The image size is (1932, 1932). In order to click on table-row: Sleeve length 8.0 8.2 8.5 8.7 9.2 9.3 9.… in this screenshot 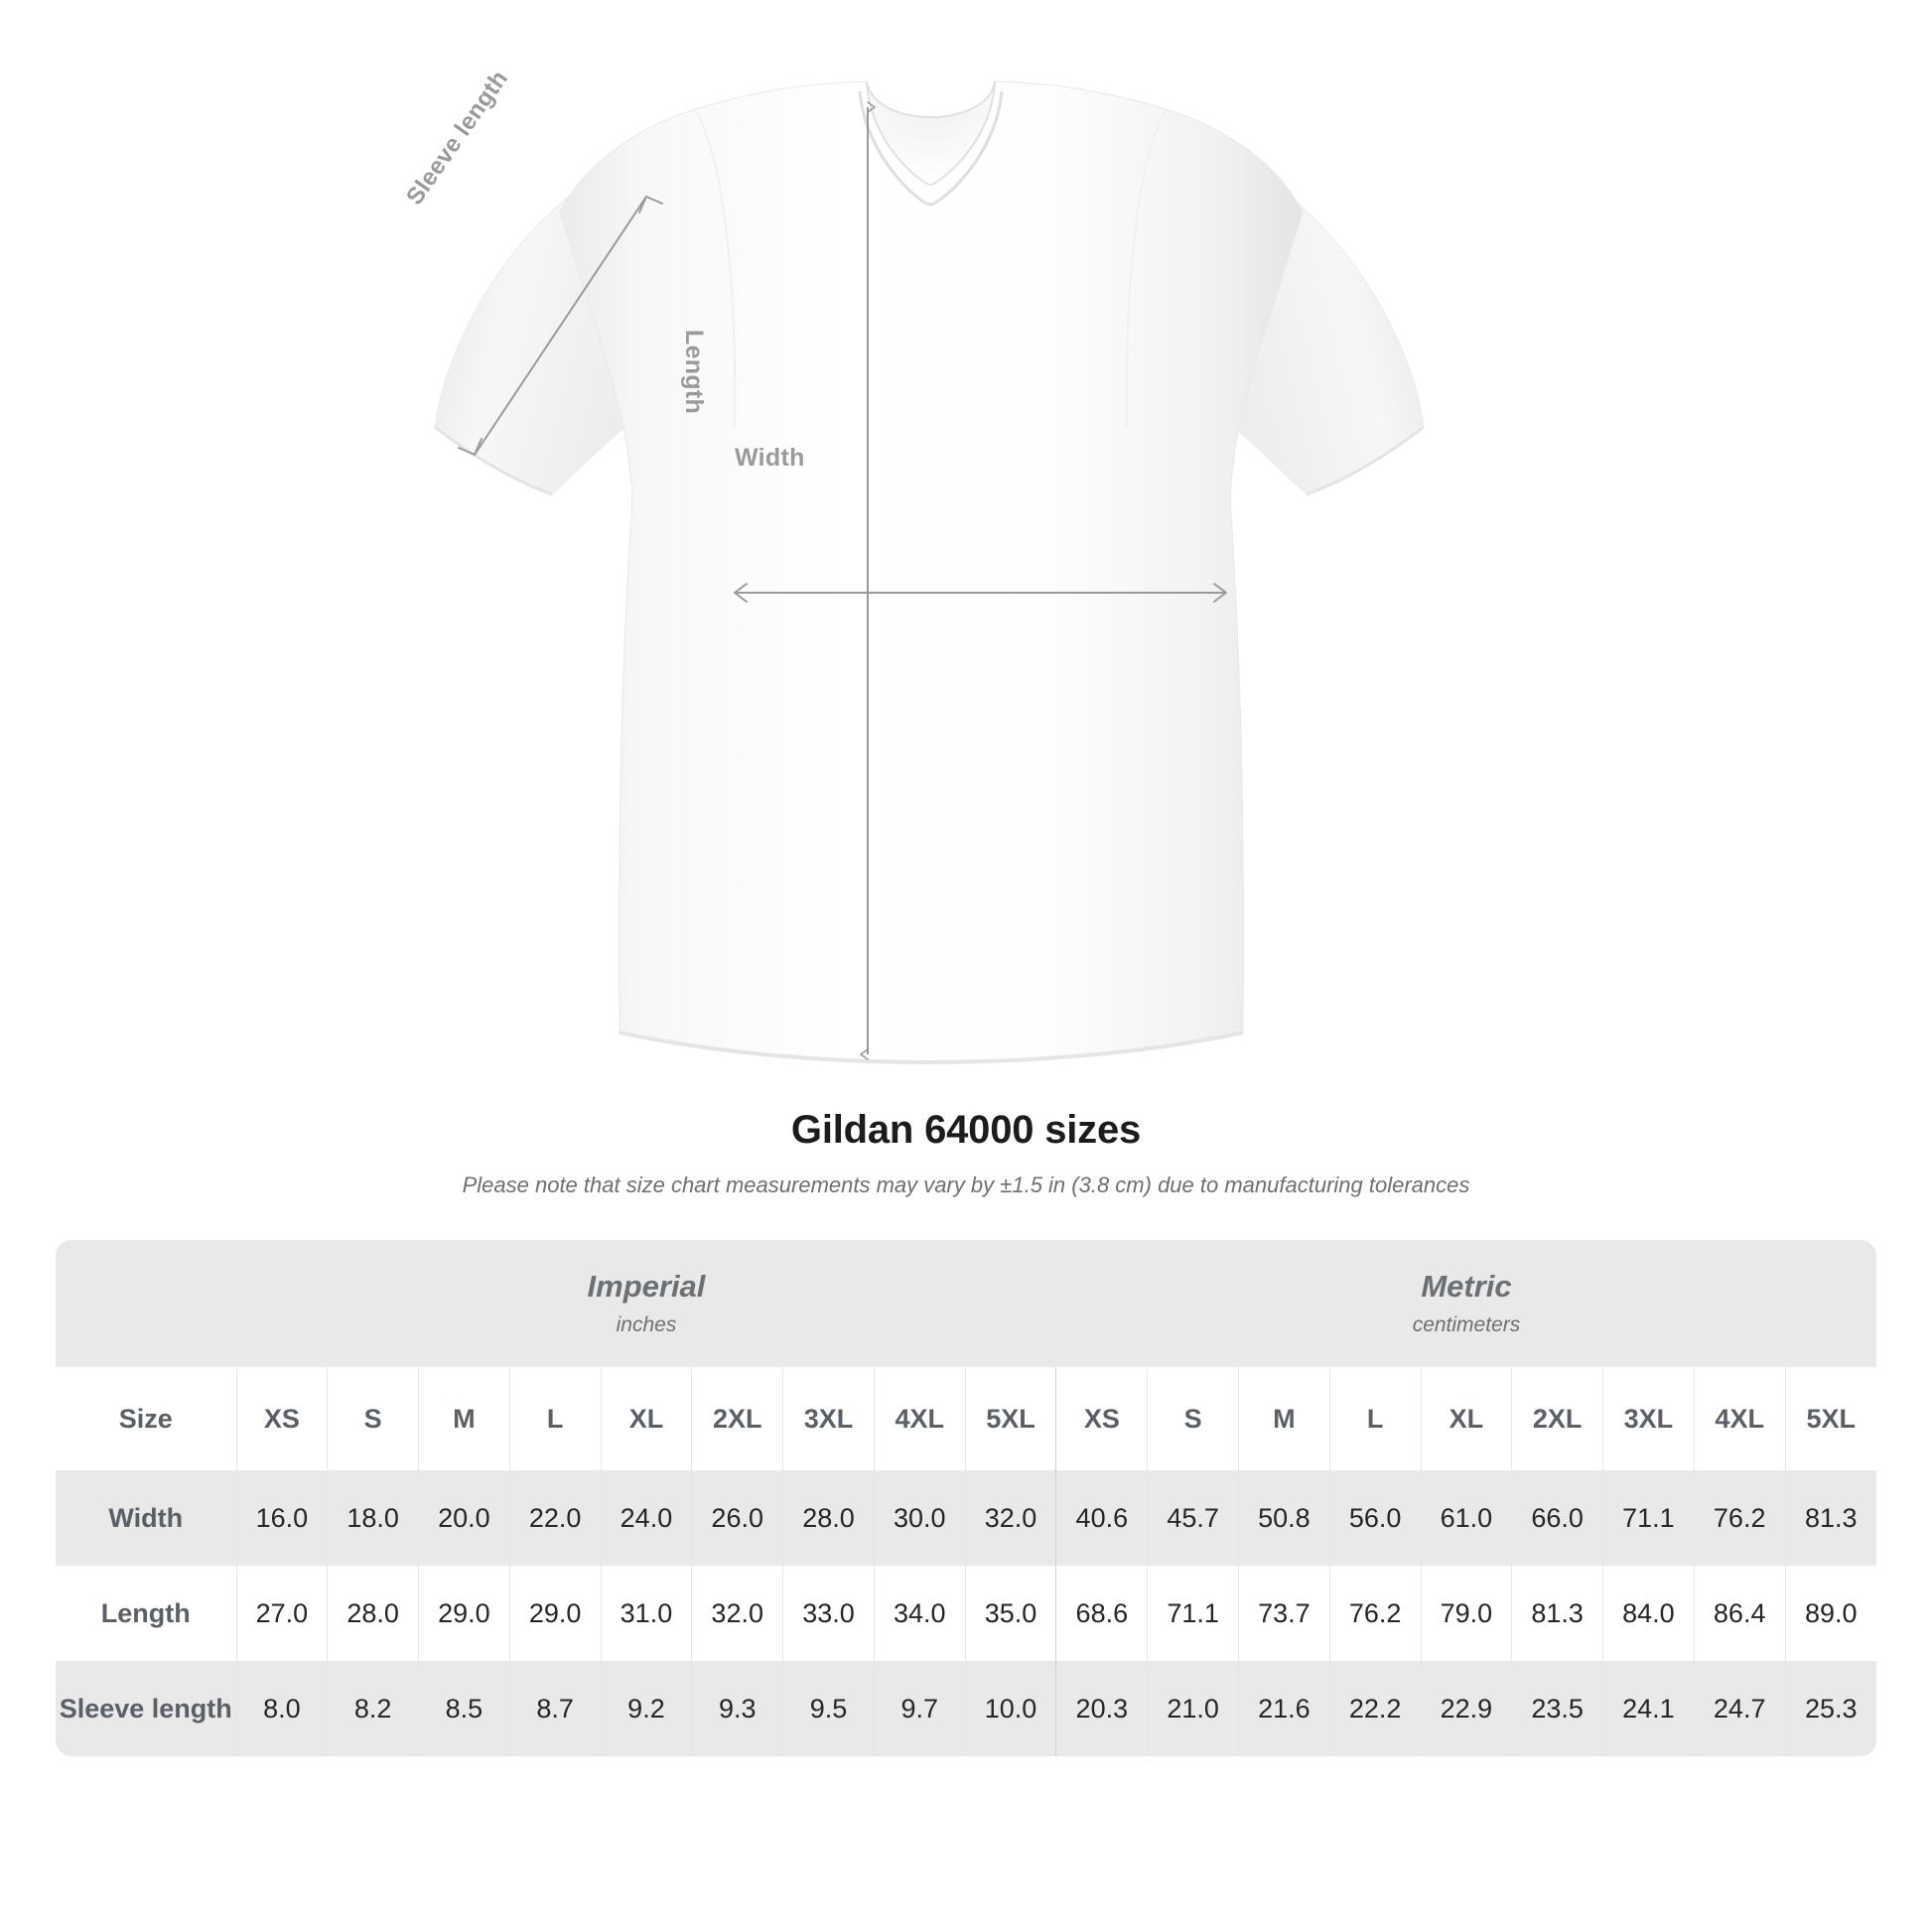, I will do `click(966, 1709)`.